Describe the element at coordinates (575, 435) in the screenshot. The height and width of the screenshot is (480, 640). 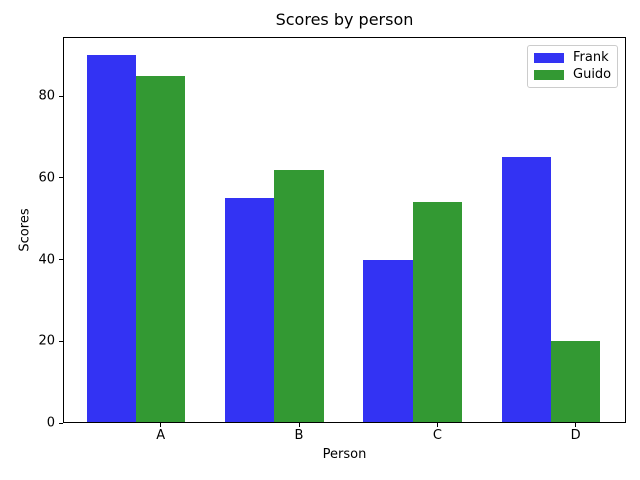
I see `x-tick-label-D: D` at that location.